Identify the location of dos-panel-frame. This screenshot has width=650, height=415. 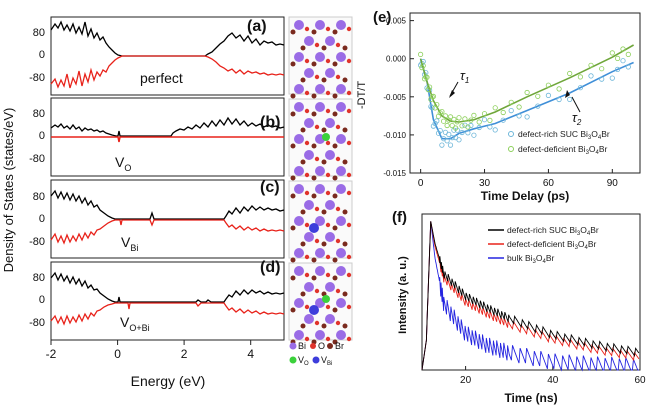
(167, 219).